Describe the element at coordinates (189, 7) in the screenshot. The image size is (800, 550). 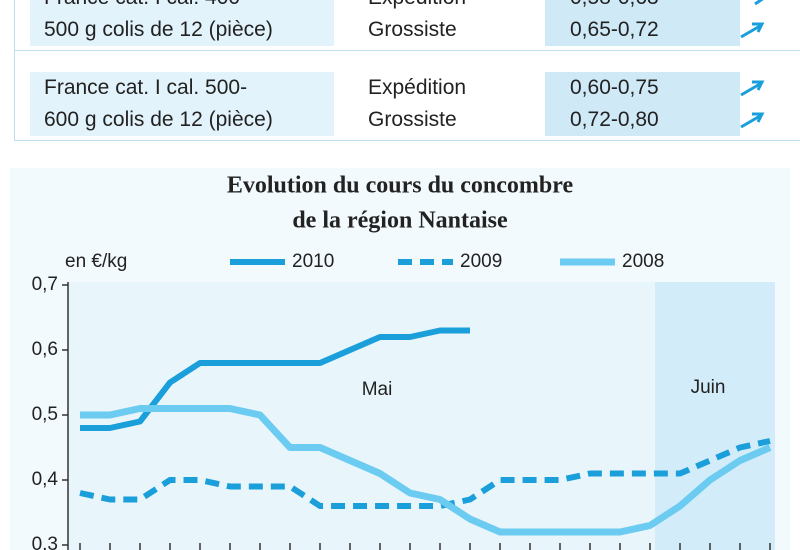
I see `product-line: France cat. I cal. 400-` at that location.